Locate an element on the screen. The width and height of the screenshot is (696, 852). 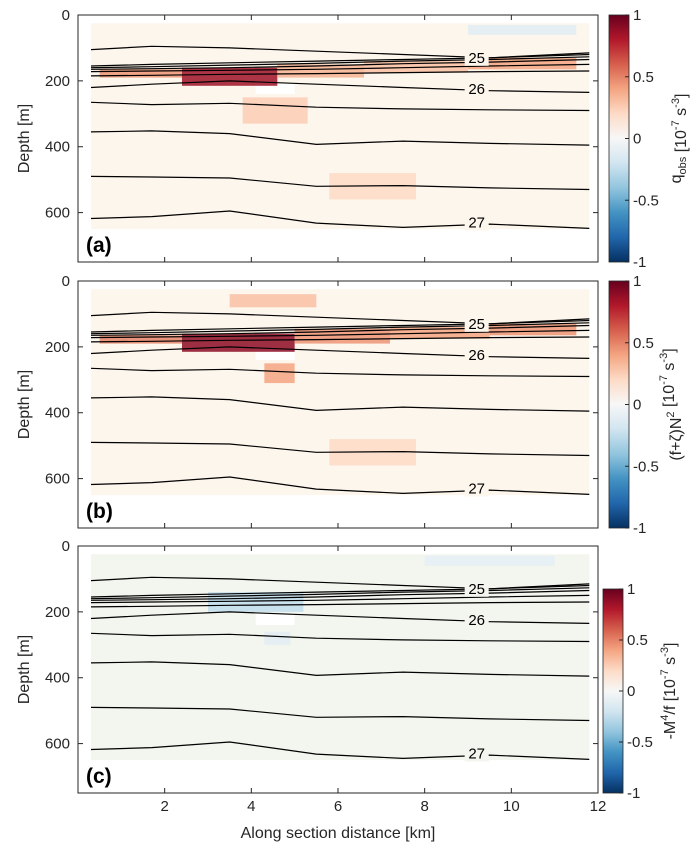
colorbar-label: qobs [10-7 s-3] is located at coordinates (679, 139).